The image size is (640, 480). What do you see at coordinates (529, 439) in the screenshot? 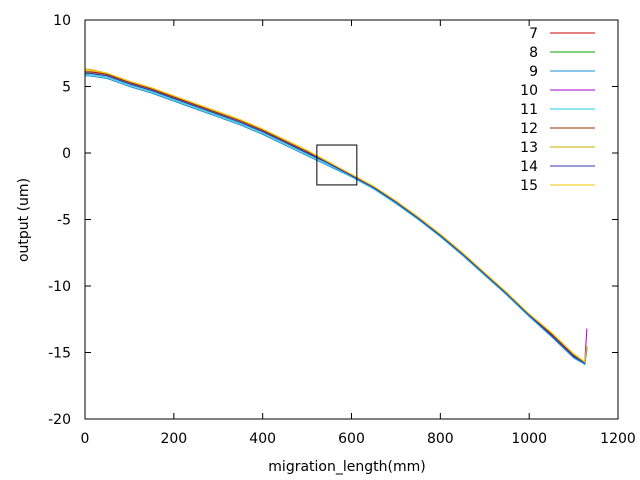
I see `x-tick-label: 1000` at bounding box center [529, 439].